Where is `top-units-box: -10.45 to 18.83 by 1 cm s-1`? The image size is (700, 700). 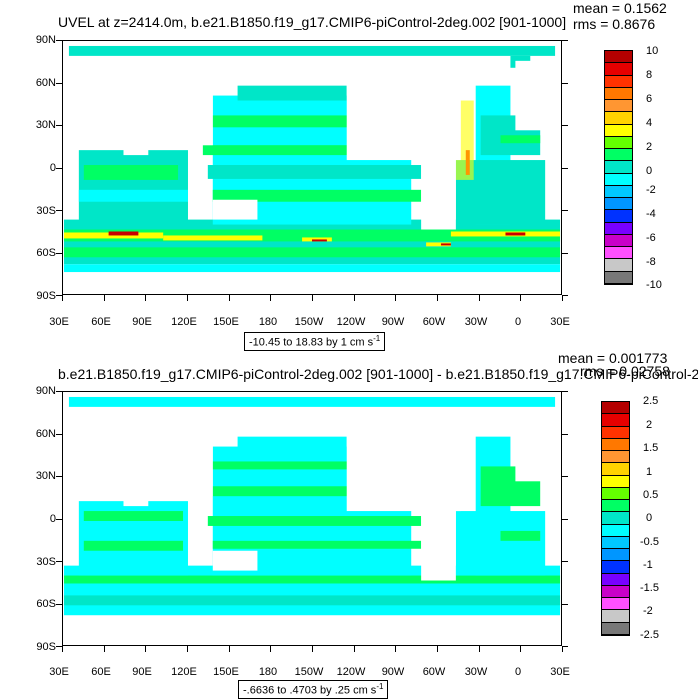 top-units-box: -10.45 to 18.83 by 1 cm s-1 is located at coordinates (315, 341).